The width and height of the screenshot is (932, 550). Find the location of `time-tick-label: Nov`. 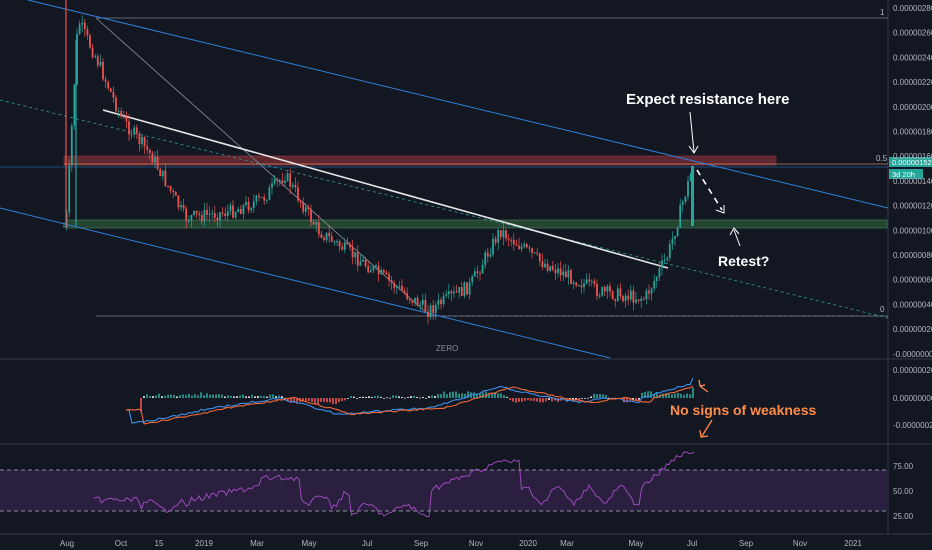

time-tick-label: Nov is located at coordinates (476, 543).